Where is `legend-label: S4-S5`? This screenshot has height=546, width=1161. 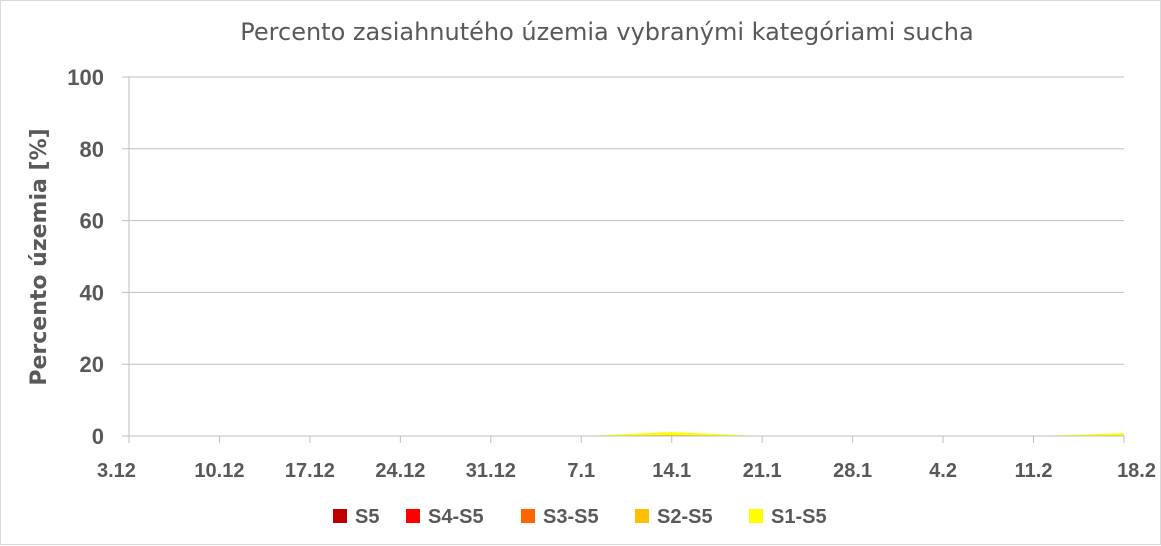 legend-label: S4-S5 is located at coordinates (456, 517).